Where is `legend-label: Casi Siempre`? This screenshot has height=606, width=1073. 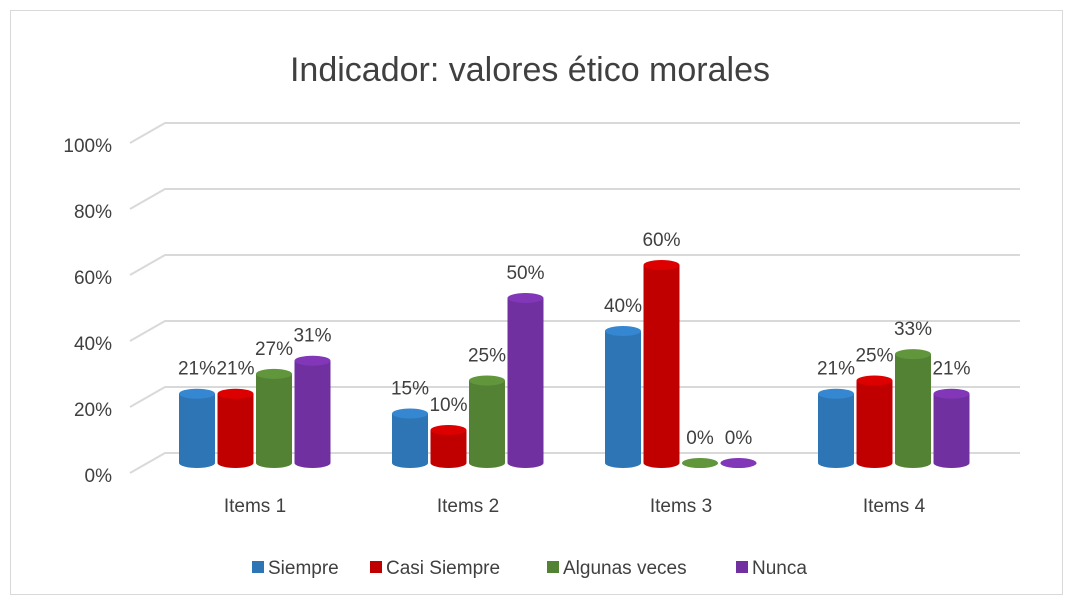 legend-label: Casi Siempre is located at coordinates (443, 568).